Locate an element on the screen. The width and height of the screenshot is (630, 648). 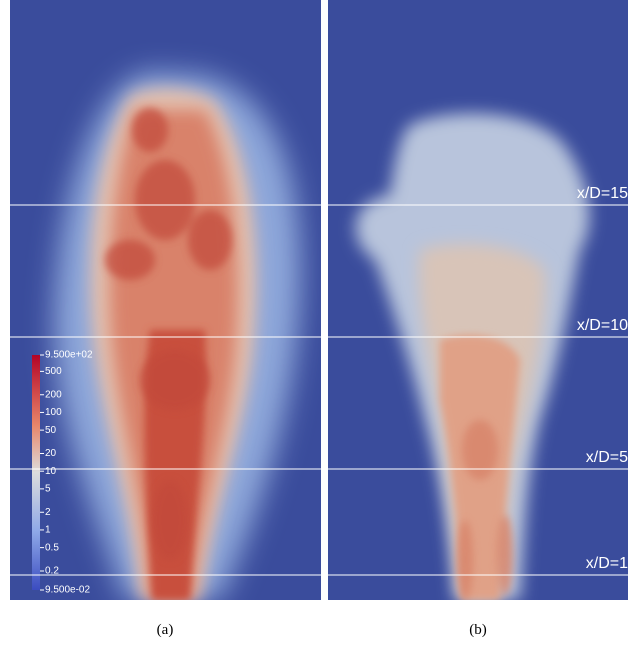
colorbar-tick-label: 500 is located at coordinates (53, 371).